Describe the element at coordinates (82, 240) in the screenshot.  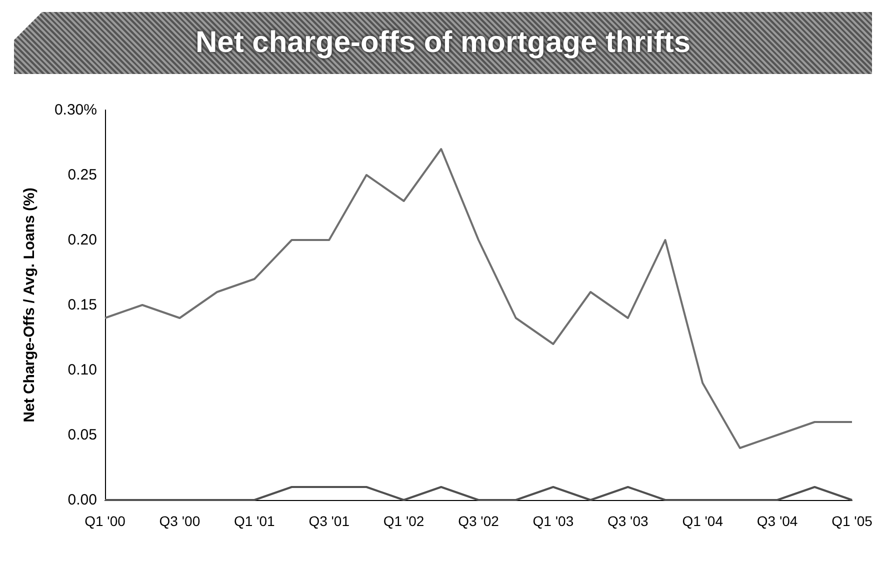
I see `y-tick-label: 0.20` at that location.